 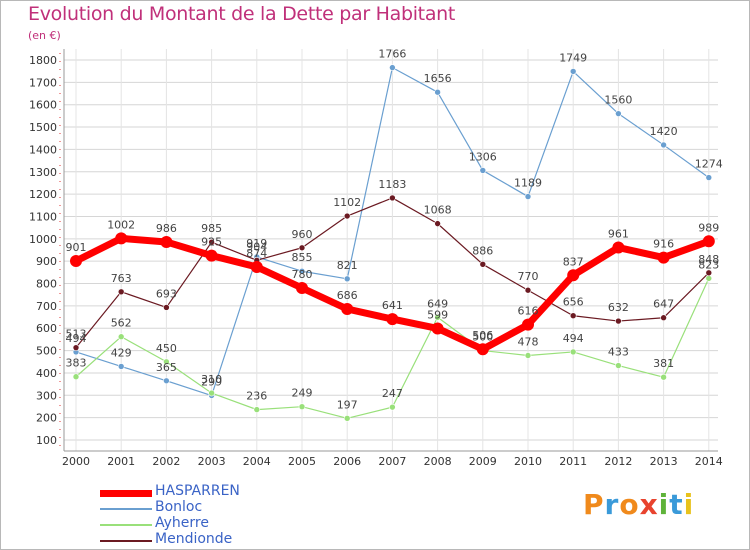 What do you see at coordinates (438, 78) in the screenshot?
I see `data-label-bonloc: 1656` at bounding box center [438, 78].